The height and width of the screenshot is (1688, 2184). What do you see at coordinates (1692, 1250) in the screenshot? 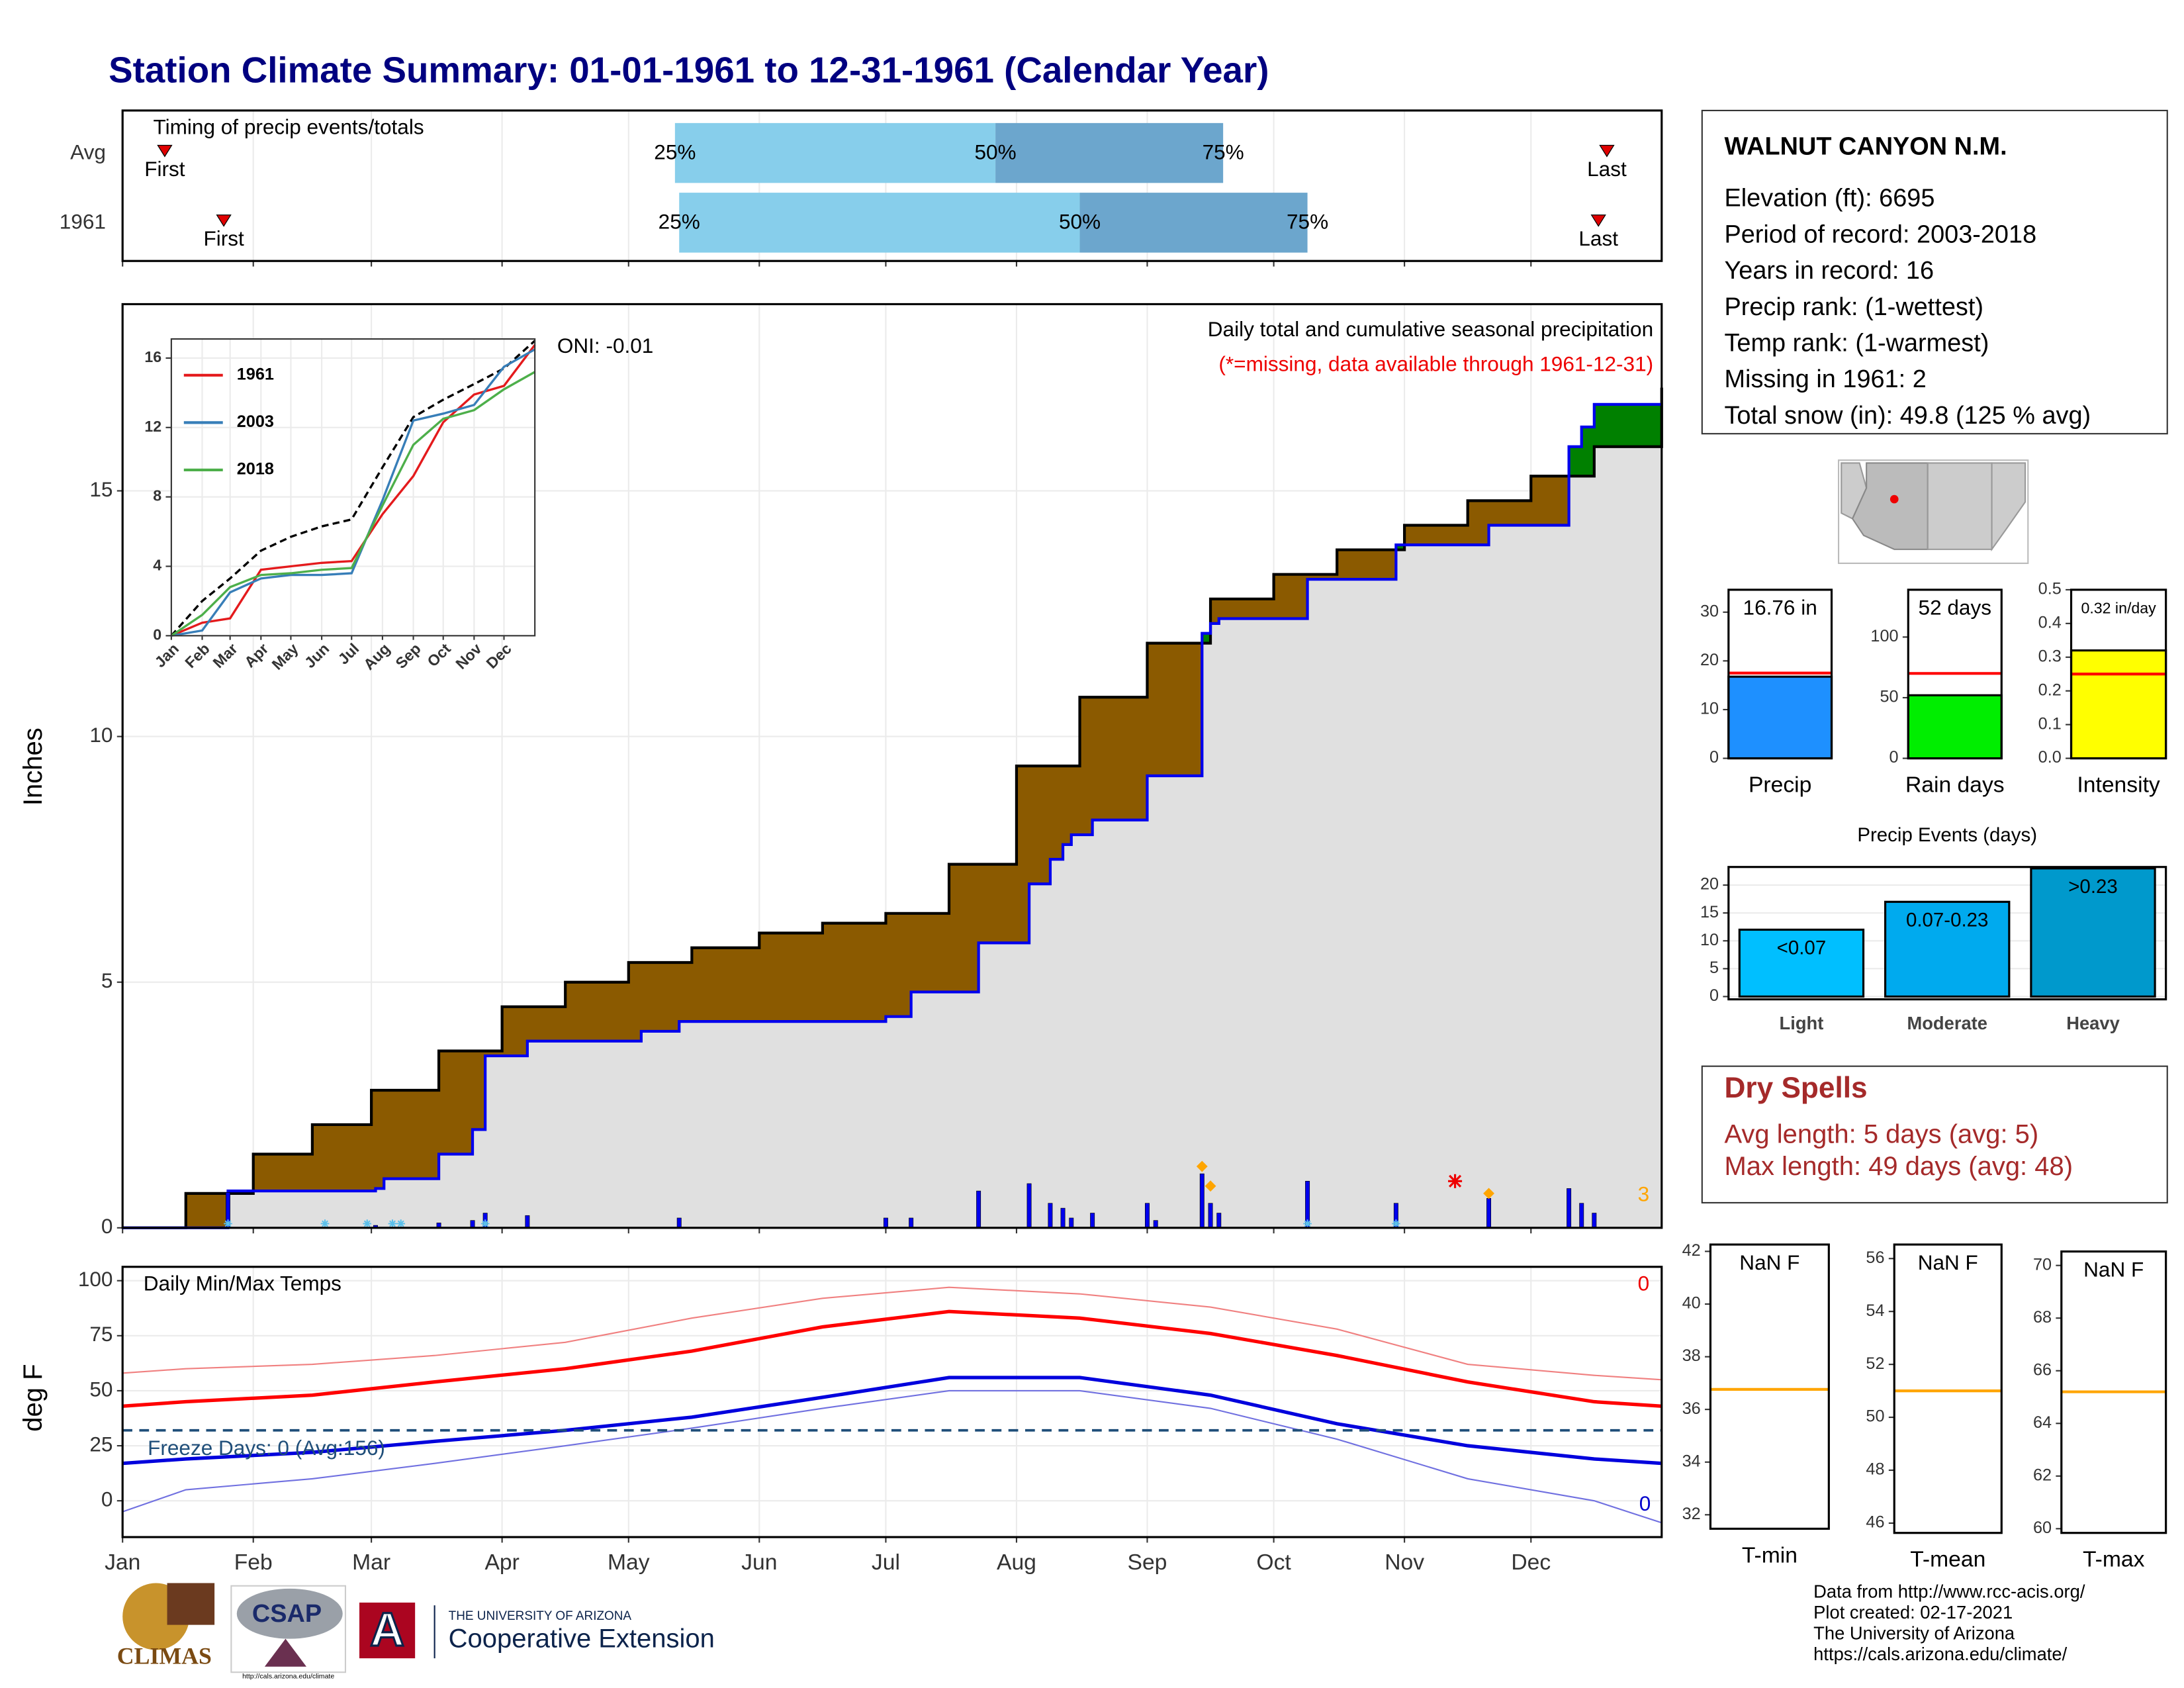
I see `y-tick-label: 42` at bounding box center [1692, 1250].